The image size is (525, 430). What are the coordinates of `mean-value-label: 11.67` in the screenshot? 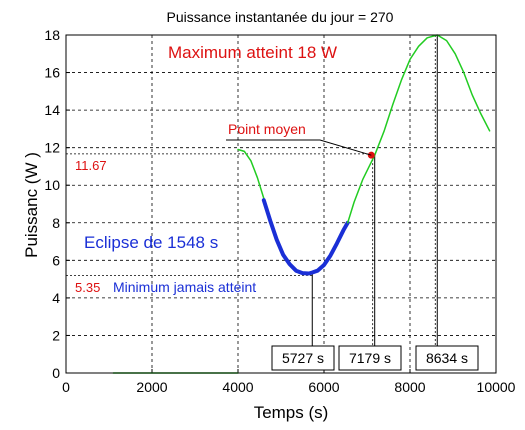 It's located at (91, 165).